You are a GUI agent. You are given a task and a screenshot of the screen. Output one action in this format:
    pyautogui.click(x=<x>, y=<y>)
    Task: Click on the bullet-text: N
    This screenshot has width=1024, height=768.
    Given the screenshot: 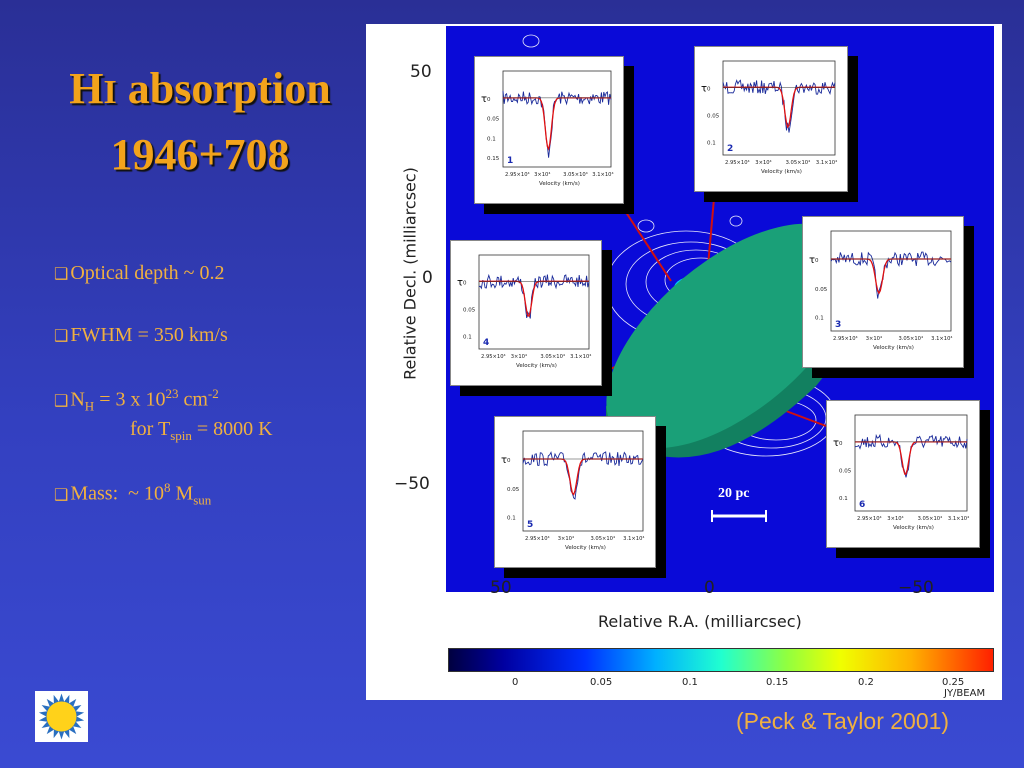 What is the action you would take?
    pyautogui.click(x=77, y=399)
    